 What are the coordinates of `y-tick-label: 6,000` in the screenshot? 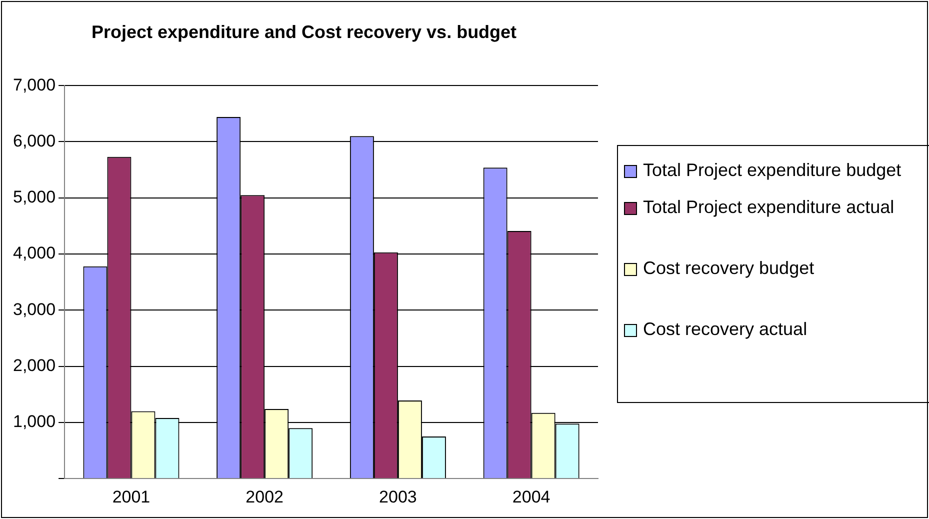 It's located at (34, 140).